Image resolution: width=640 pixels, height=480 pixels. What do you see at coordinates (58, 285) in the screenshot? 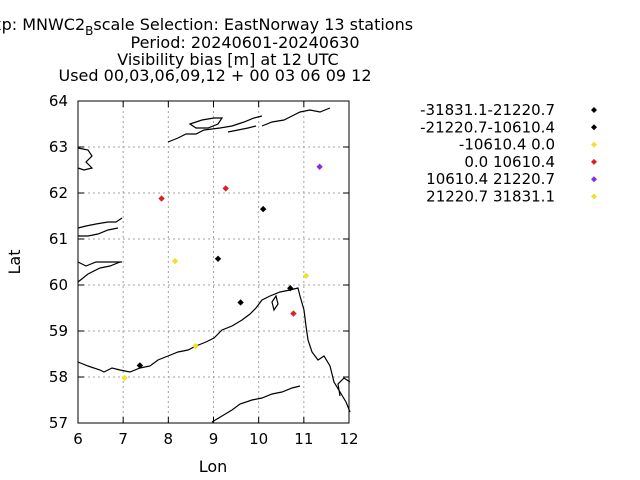
I see `y-tick-label: 60` at bounding box center [58, 285].